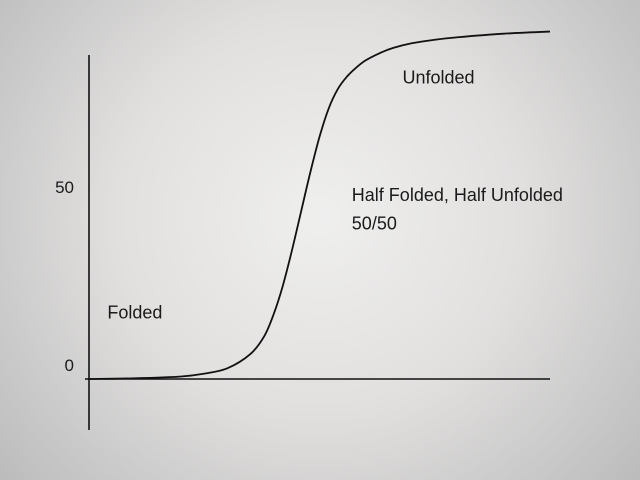 This screenshot has height=480, width=640. I want to click on tick-labels: 0 50, so click(64, 276).